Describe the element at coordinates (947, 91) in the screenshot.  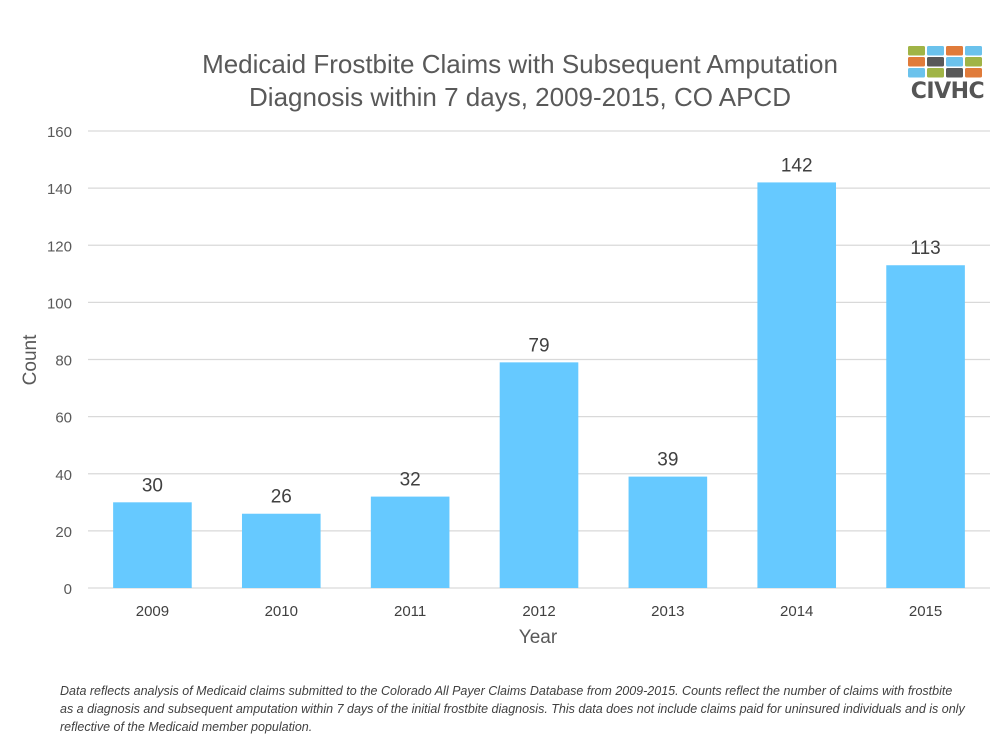
I see `logo-text: CIVHC` at that location.